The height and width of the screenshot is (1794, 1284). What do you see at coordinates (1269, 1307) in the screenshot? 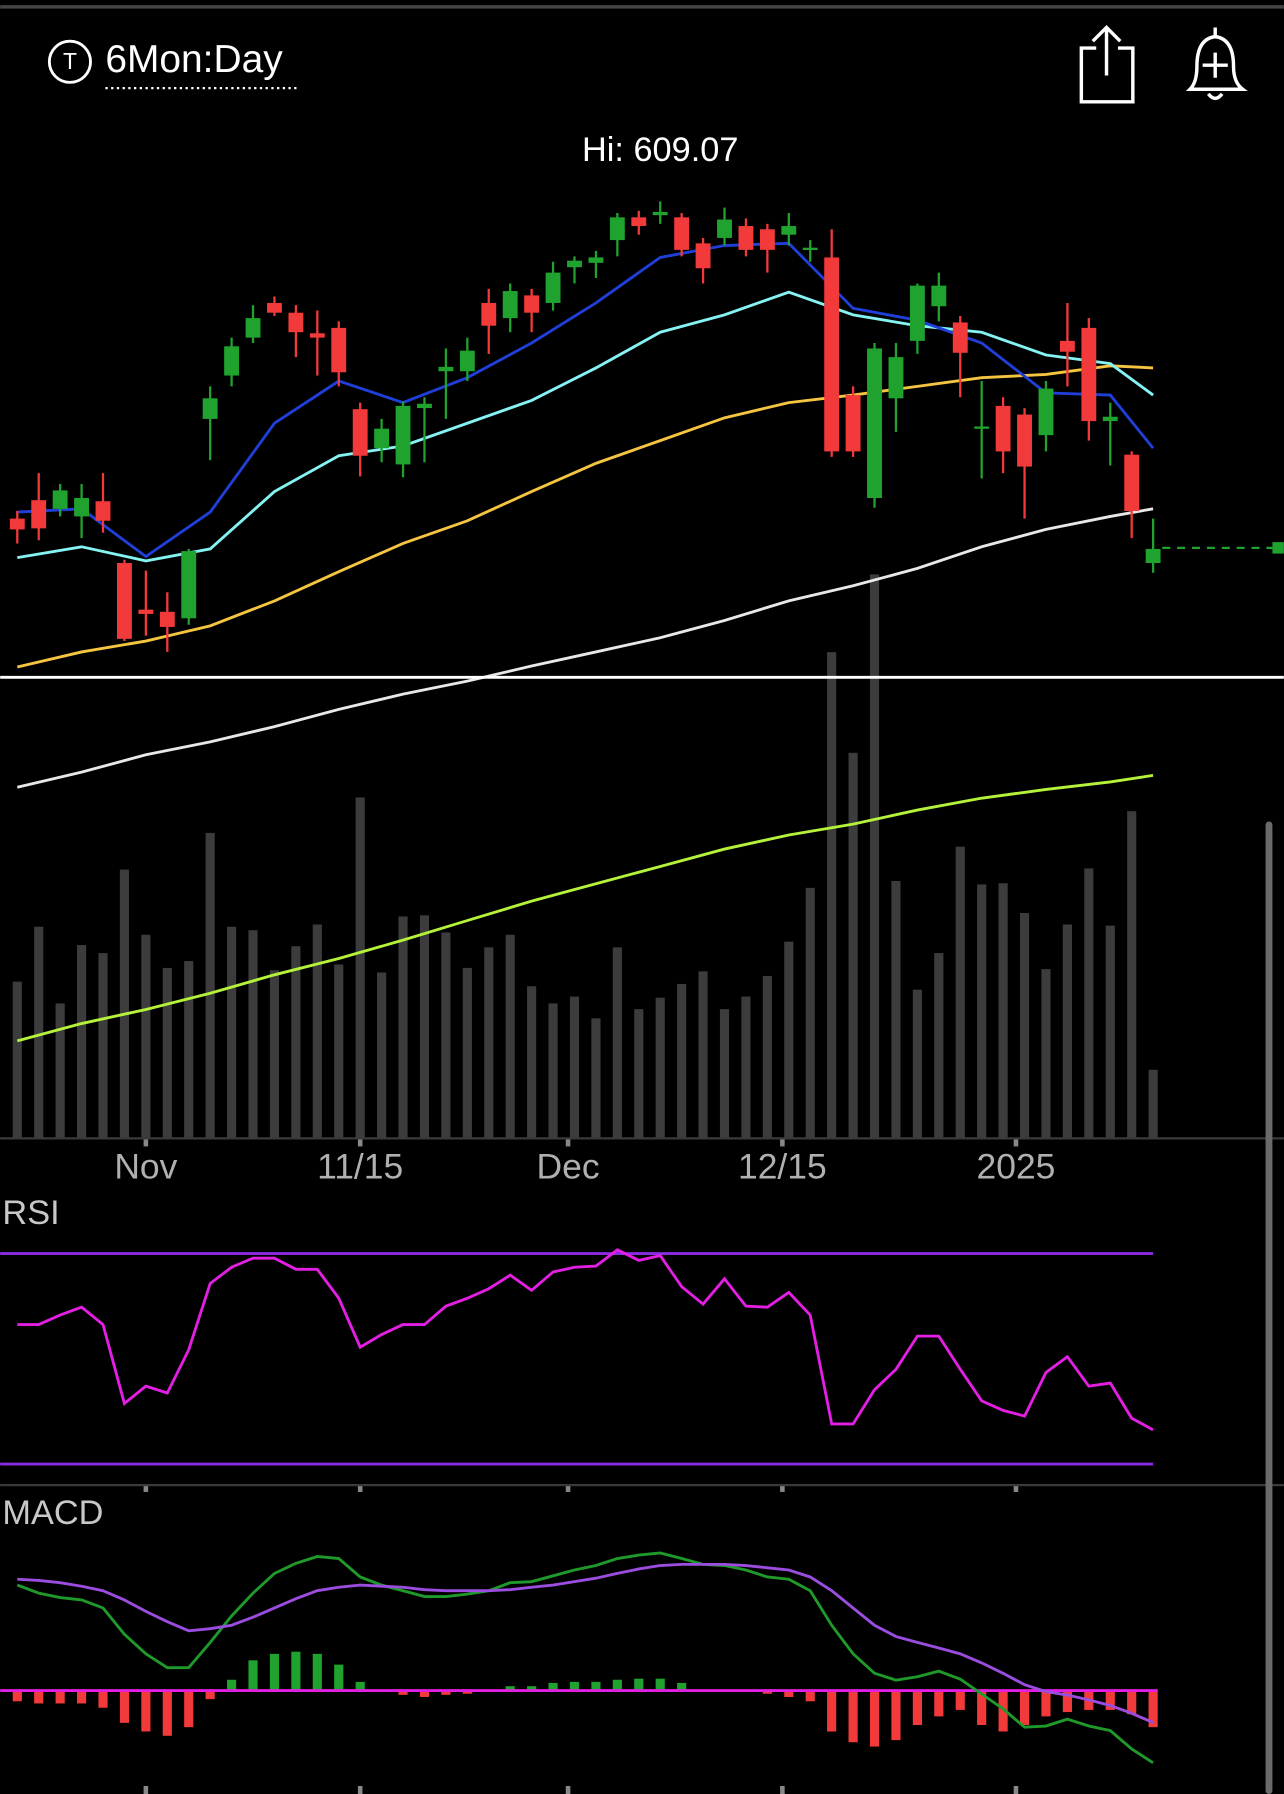
I see `scrollbar` at bounding box center [1269, 1307].